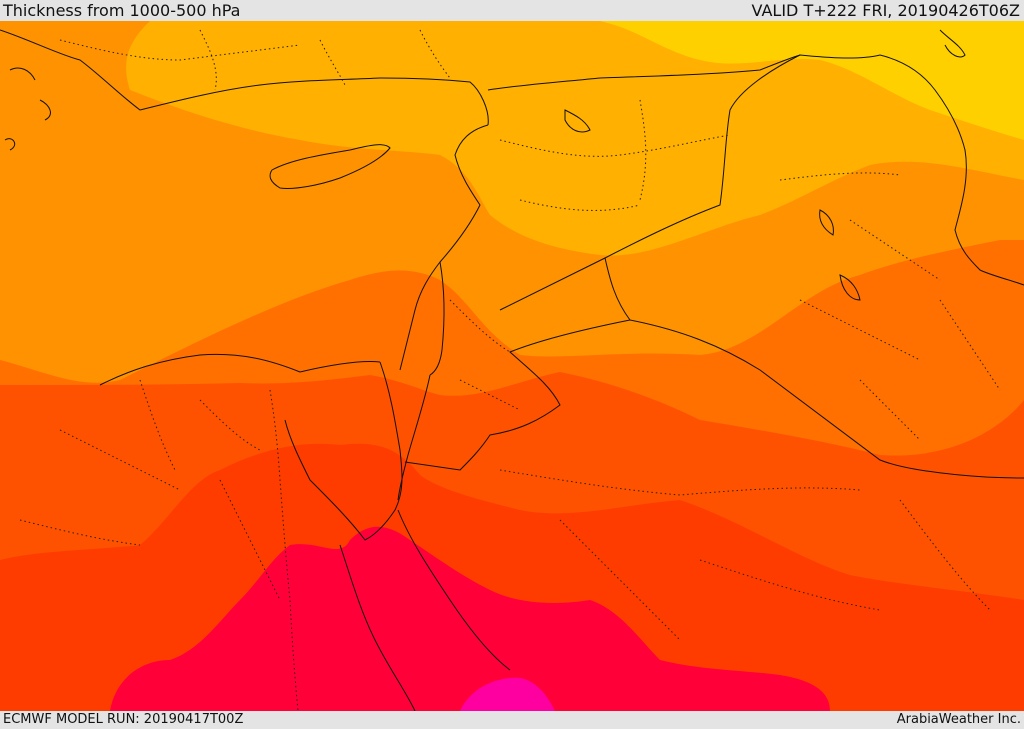  What do you see at coordinates (444, 247) in the screenshot?
I see `levant-coast` at bounding box center [444, 247].